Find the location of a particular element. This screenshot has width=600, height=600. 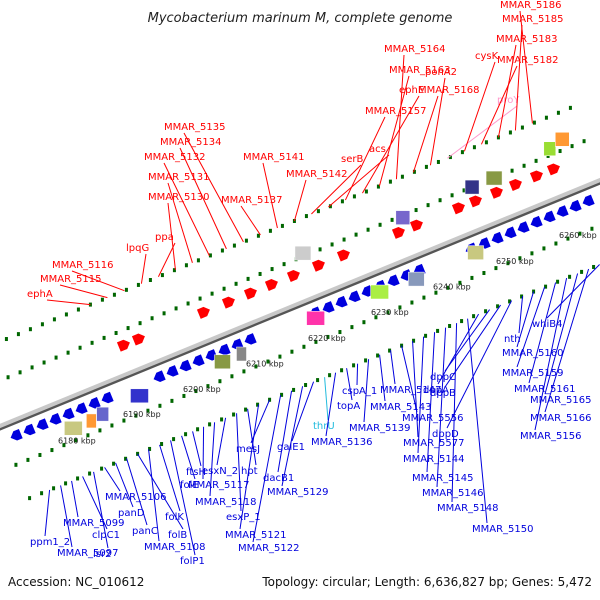

gene-label: nth is located at coordinates (512, 339).